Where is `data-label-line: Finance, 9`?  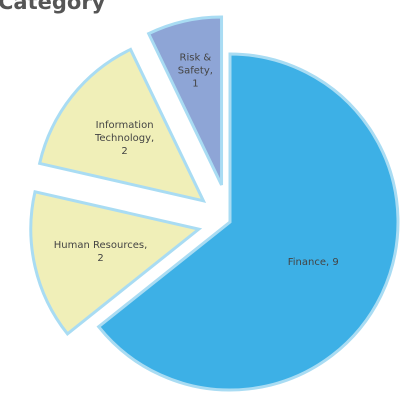
data-label-line: Finance, 9 is located at coordinates (313, 262).